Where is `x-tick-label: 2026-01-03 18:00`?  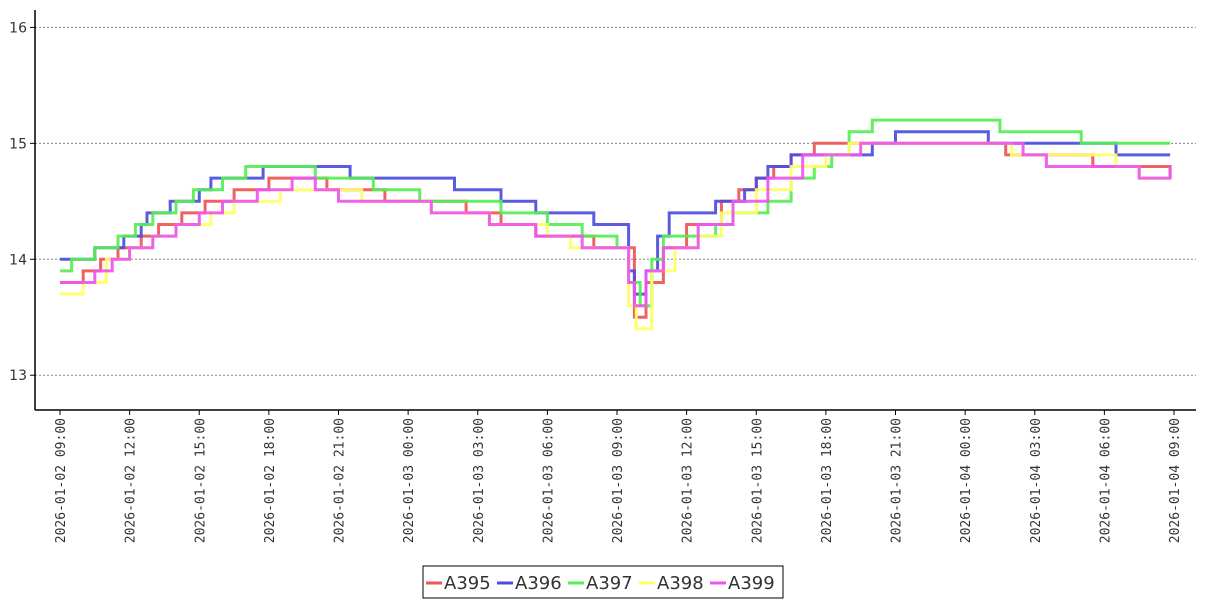
x-tick-label: 2026-01-03 18:00 is located at coordinates (827, 480).